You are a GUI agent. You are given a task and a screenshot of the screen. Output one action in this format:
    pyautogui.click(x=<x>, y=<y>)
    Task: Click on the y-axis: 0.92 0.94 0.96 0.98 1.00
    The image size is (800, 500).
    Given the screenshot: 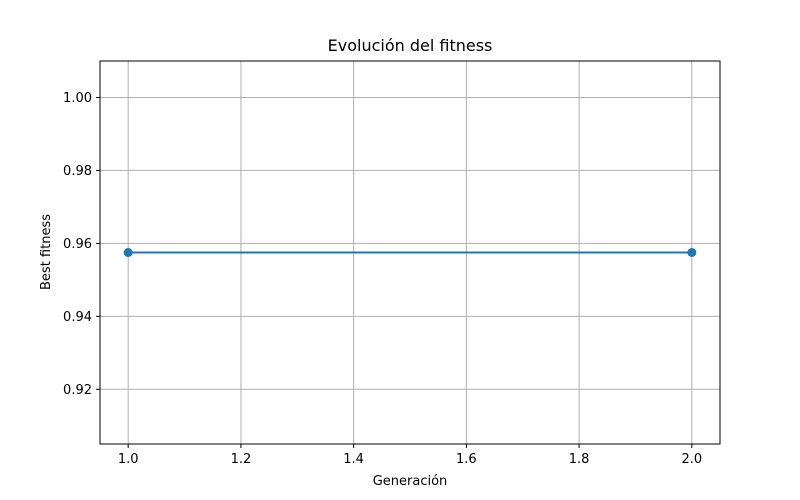 What is the action you would take?
    pyautogui.click(x=81, y=244)
    